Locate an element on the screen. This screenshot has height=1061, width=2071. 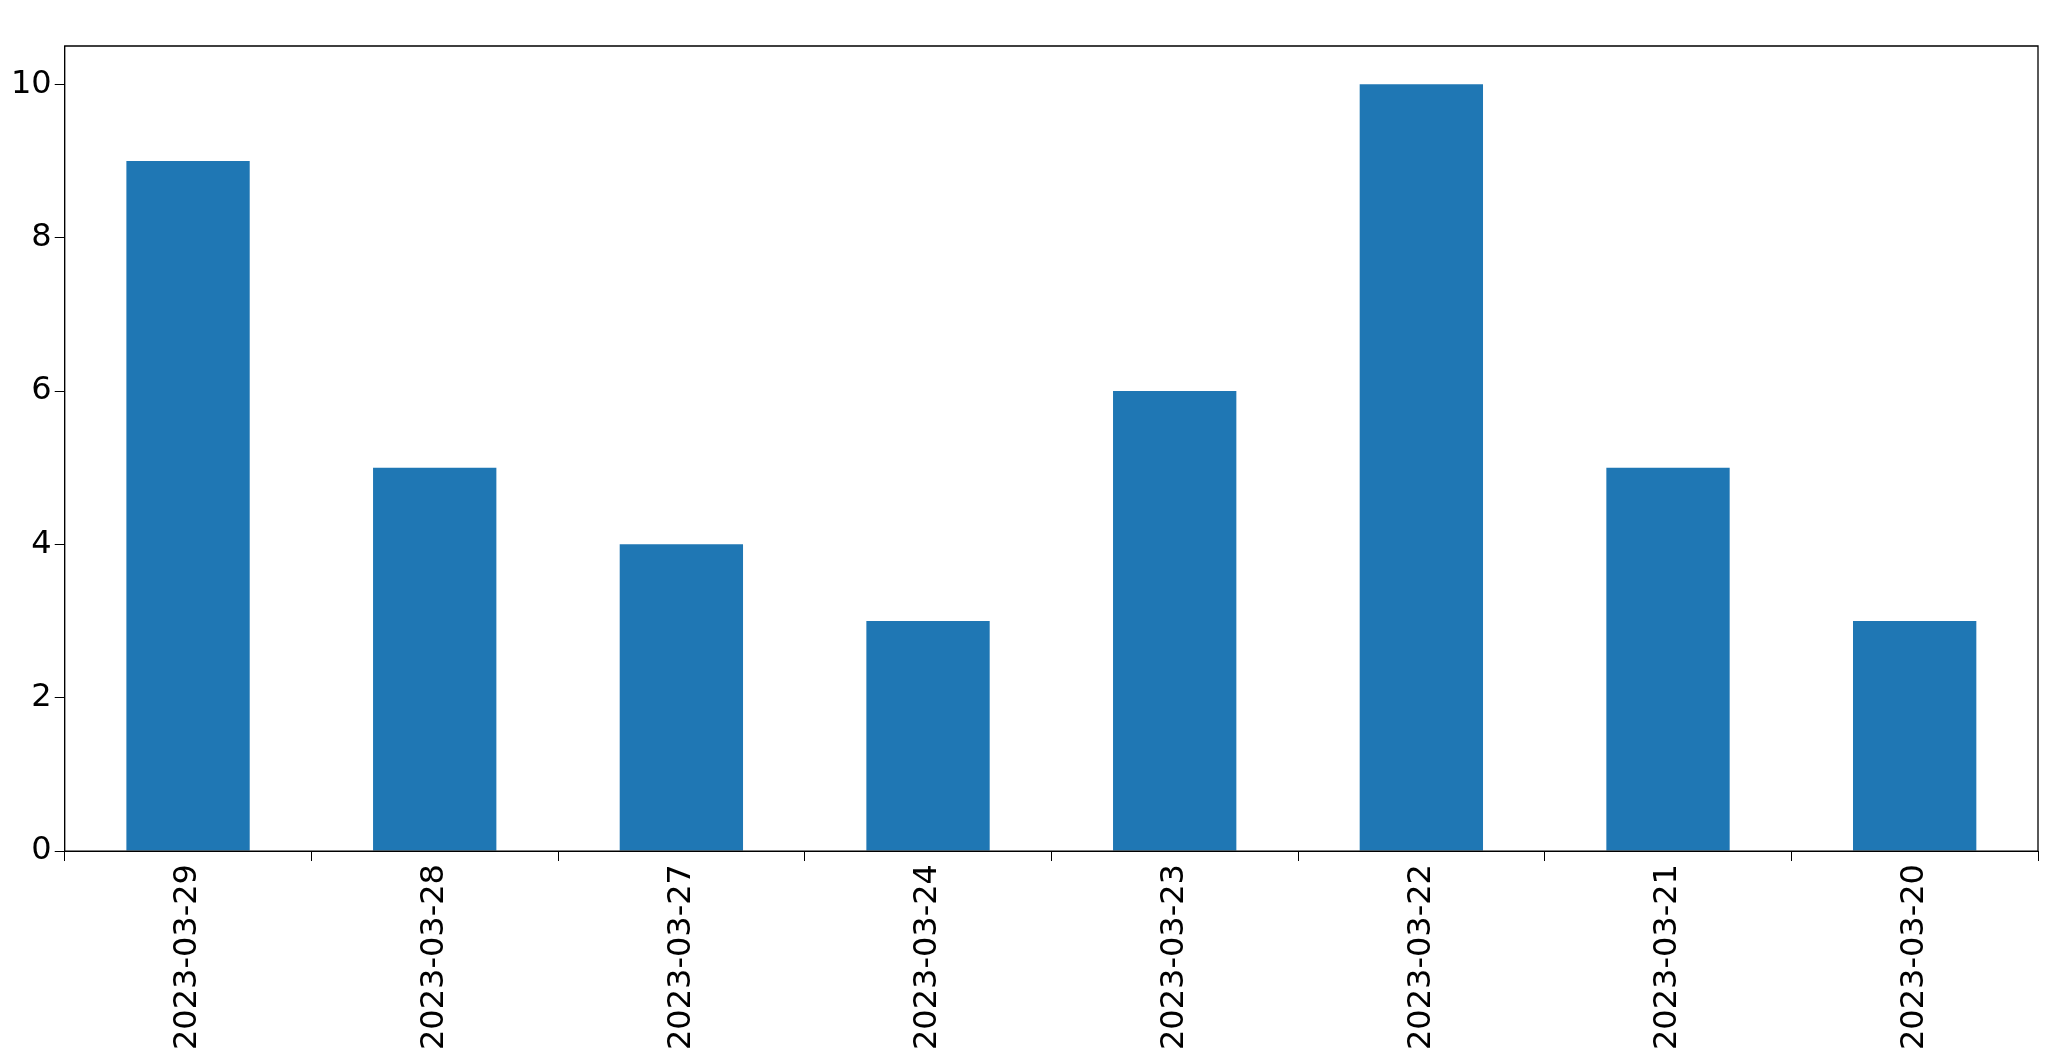
x-tick-label: 2023-03-28 is located at coordinates (432, 957).